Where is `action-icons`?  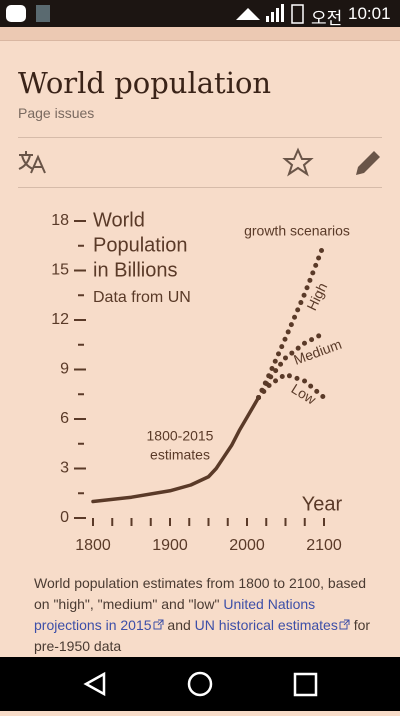
action-icons is located at coordinates (199, 162).